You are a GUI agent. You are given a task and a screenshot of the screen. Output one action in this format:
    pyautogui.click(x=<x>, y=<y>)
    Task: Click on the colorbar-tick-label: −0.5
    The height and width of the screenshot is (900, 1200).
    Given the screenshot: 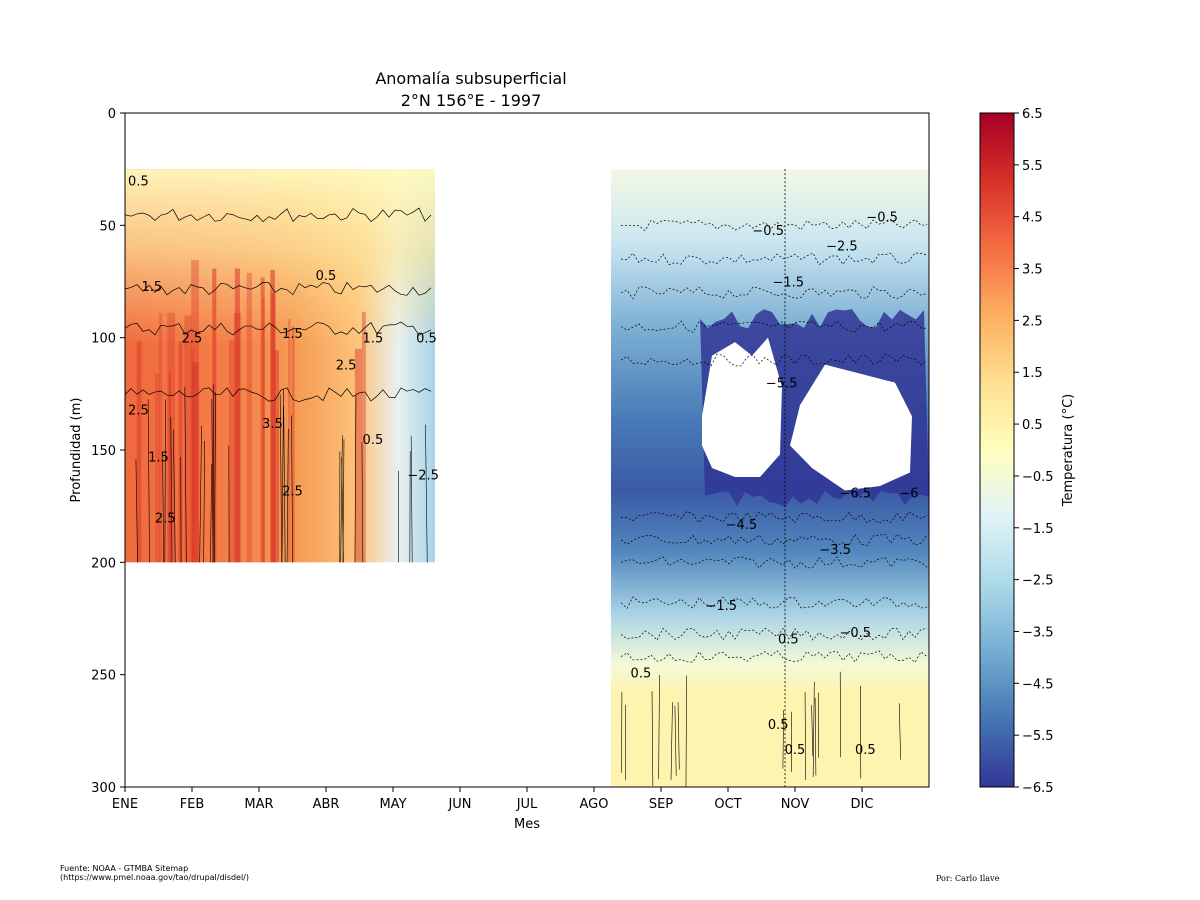 What is the action you would take?
    pyautogui.click(x=1038, y=477)
    